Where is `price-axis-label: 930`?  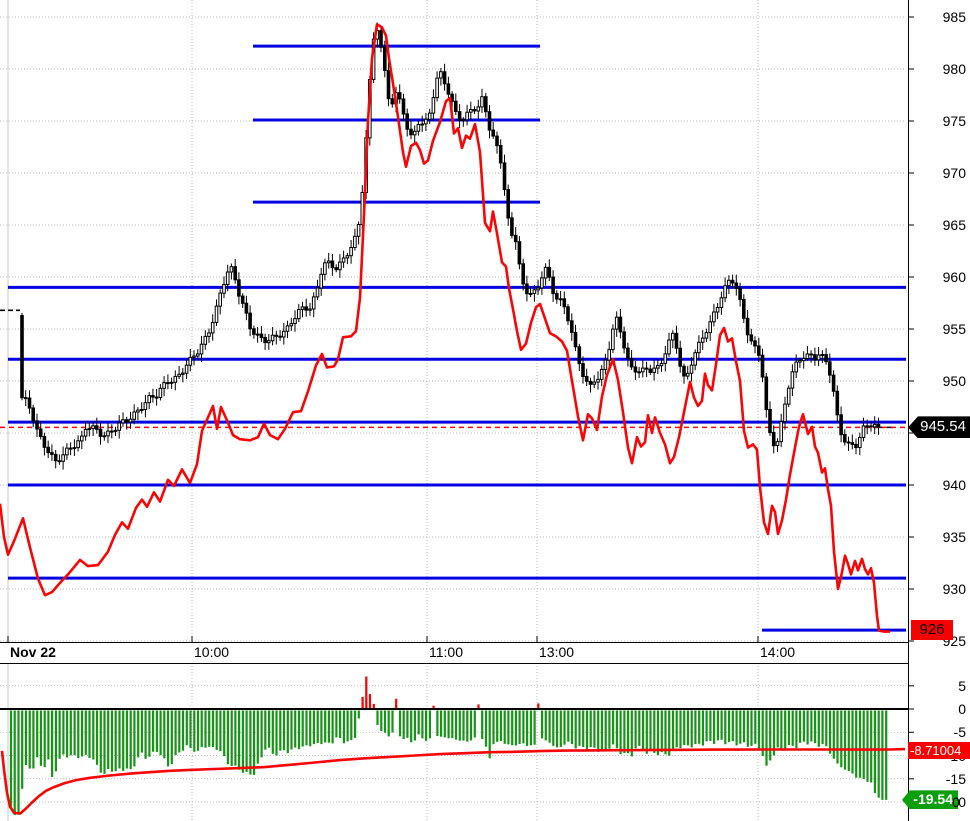
price-axis-label: 930 is located at coordinates (954, 589).